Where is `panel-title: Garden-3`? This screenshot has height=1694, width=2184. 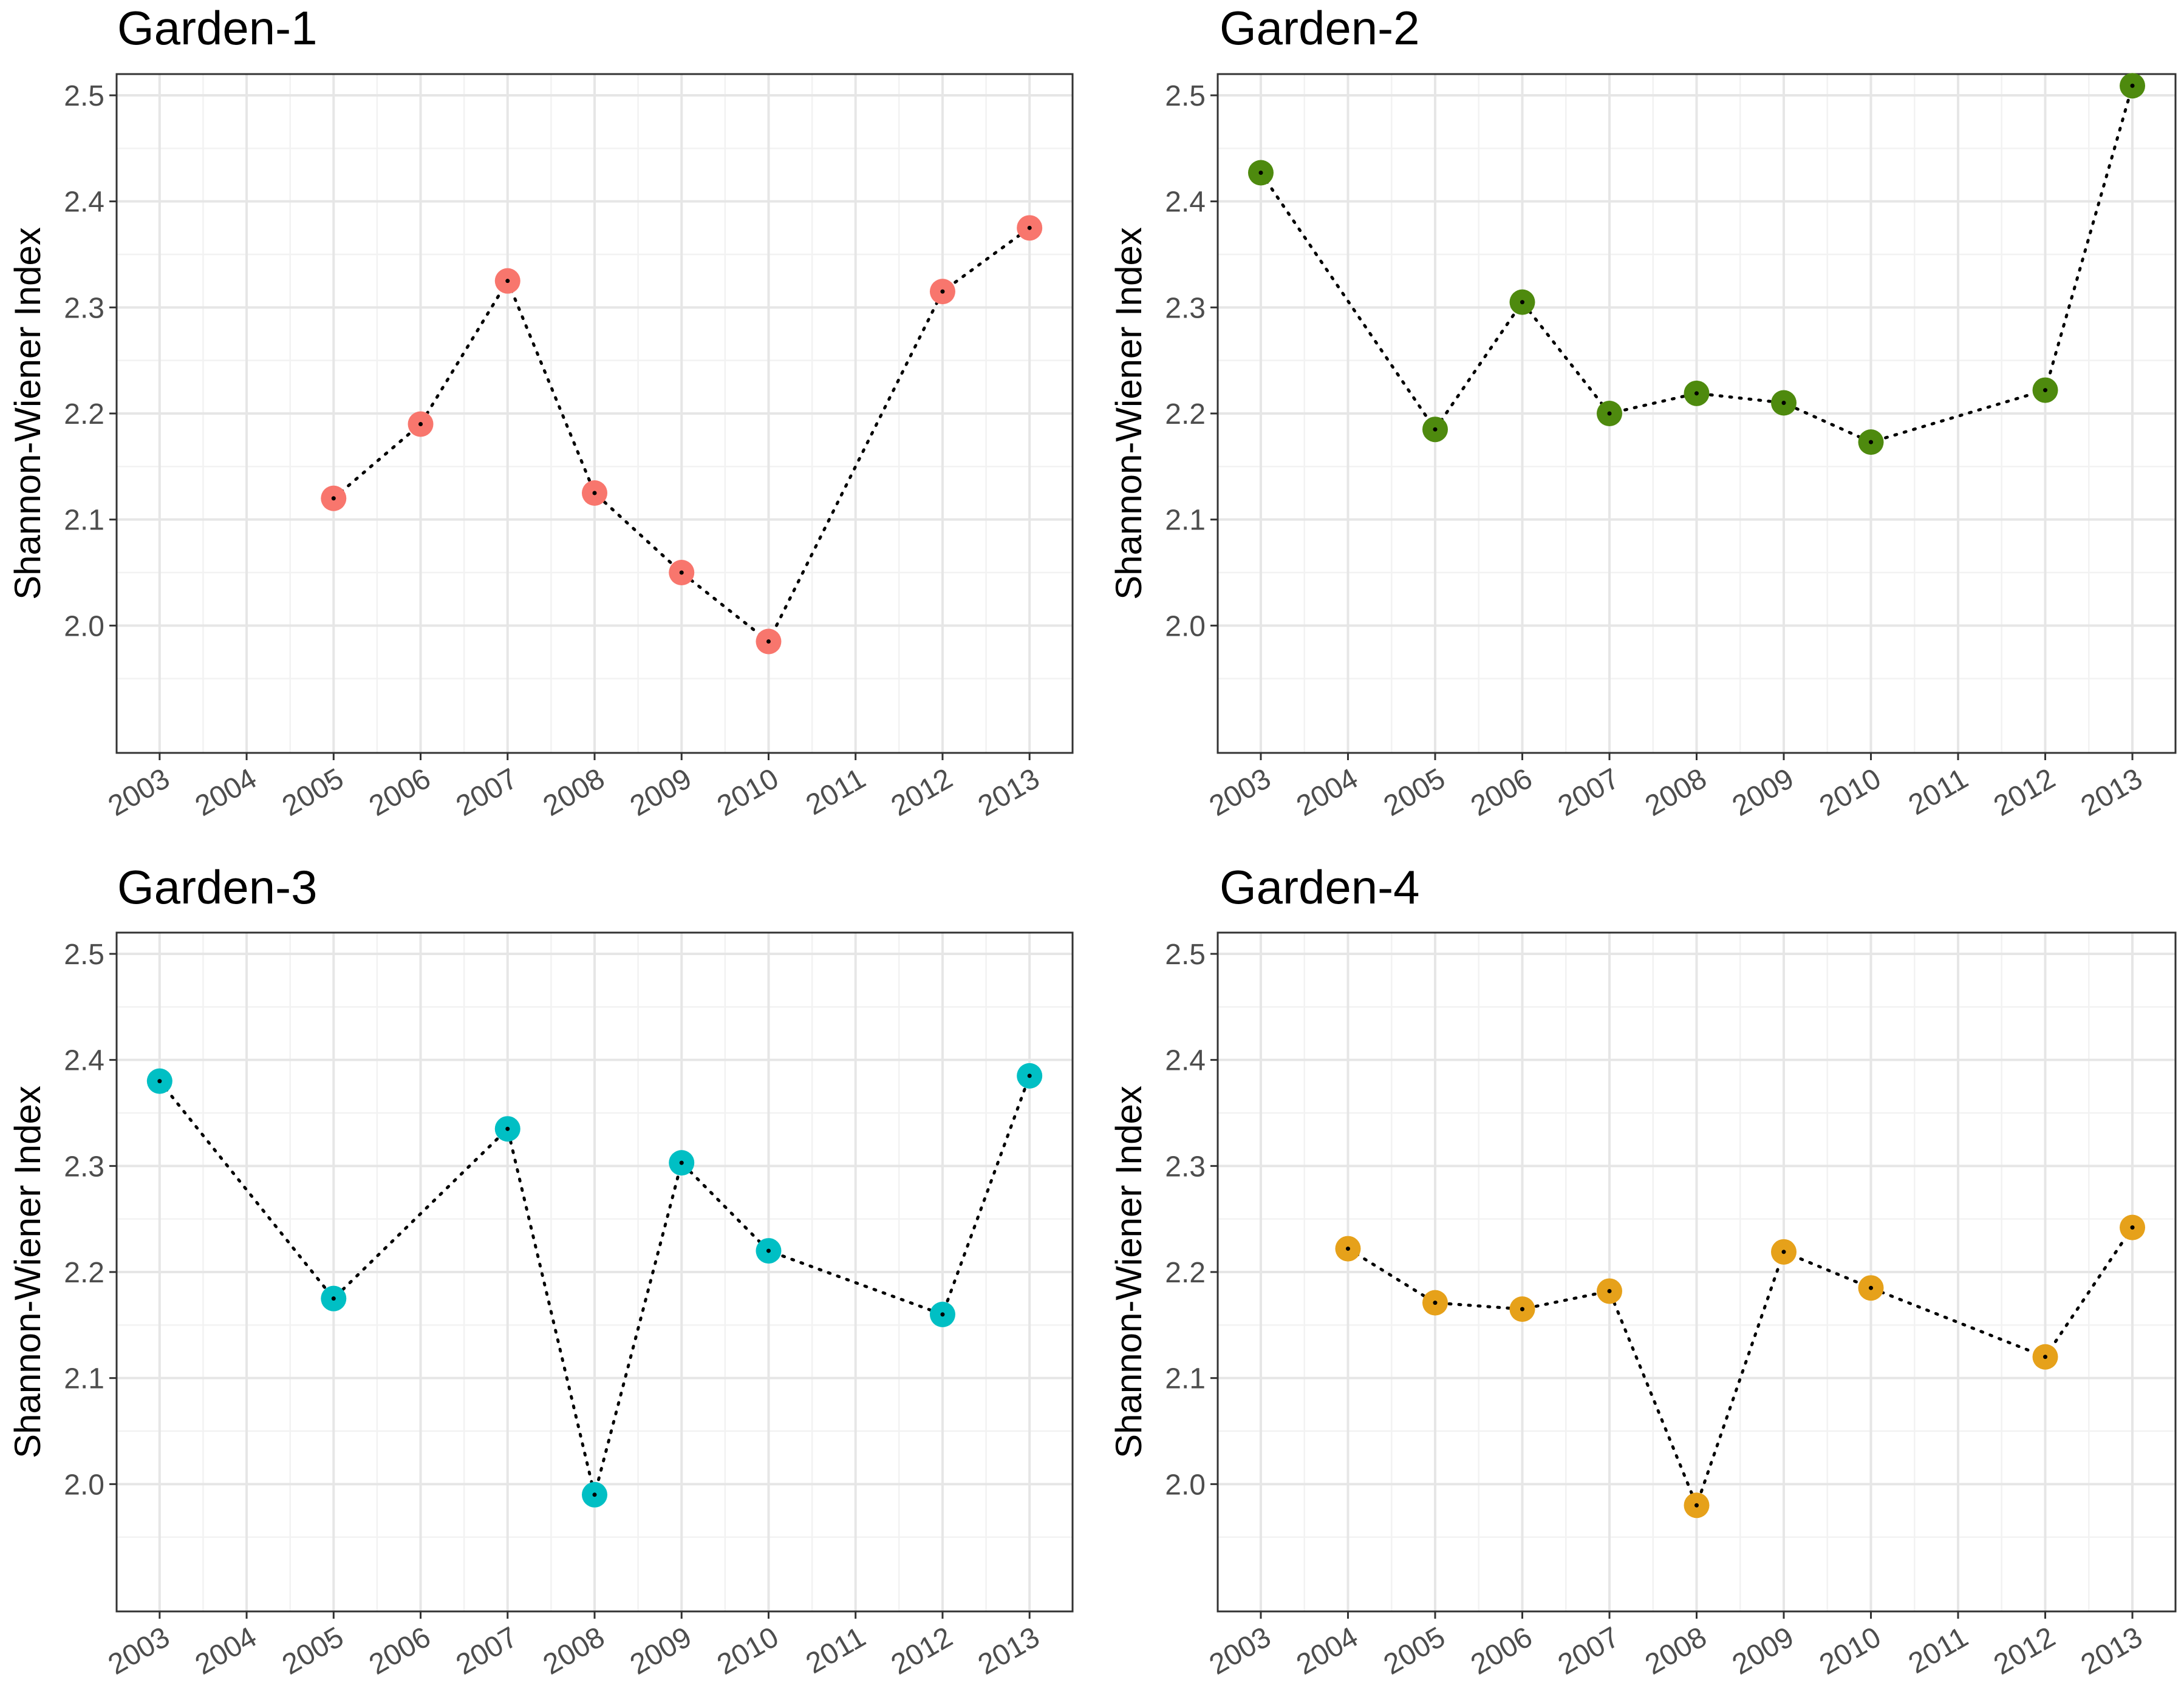
panel-title: Garden-3 is located at coordinates (217, 887).